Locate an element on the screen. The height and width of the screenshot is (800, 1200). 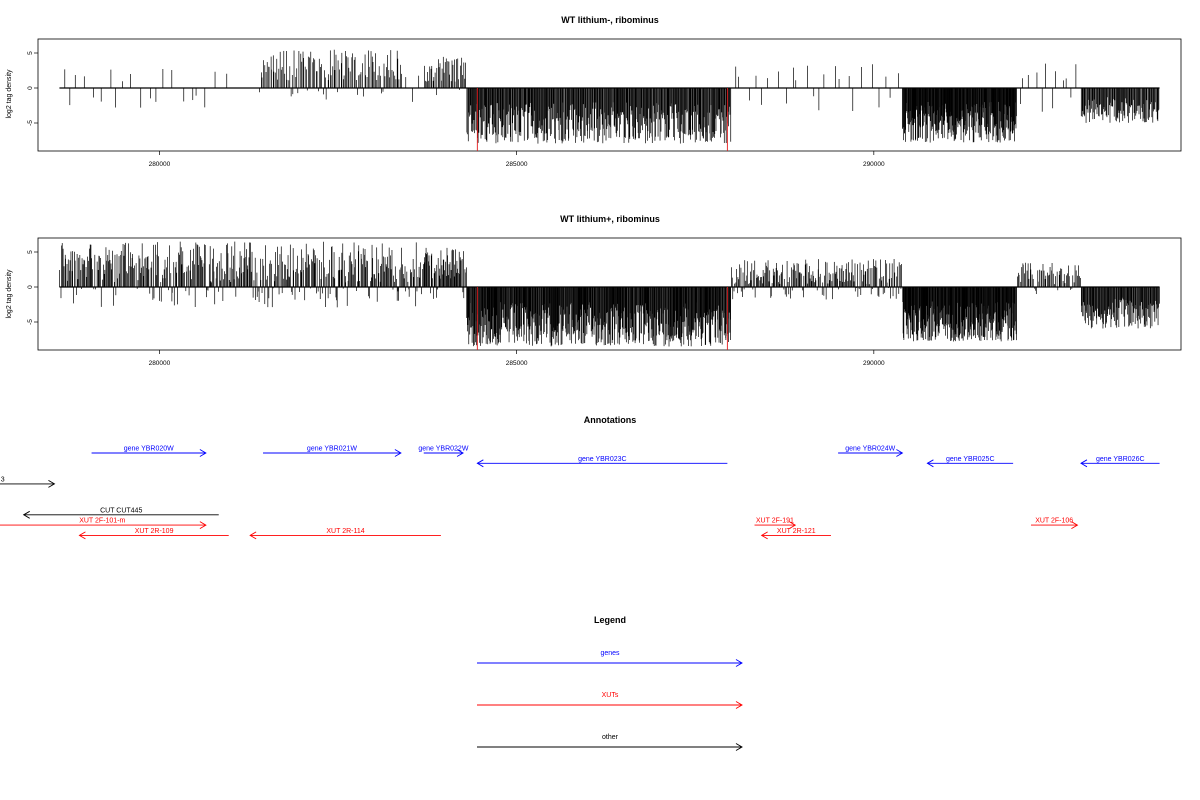
annotation-feature: XUT 2R-121 is located at coordinates (795, 534).